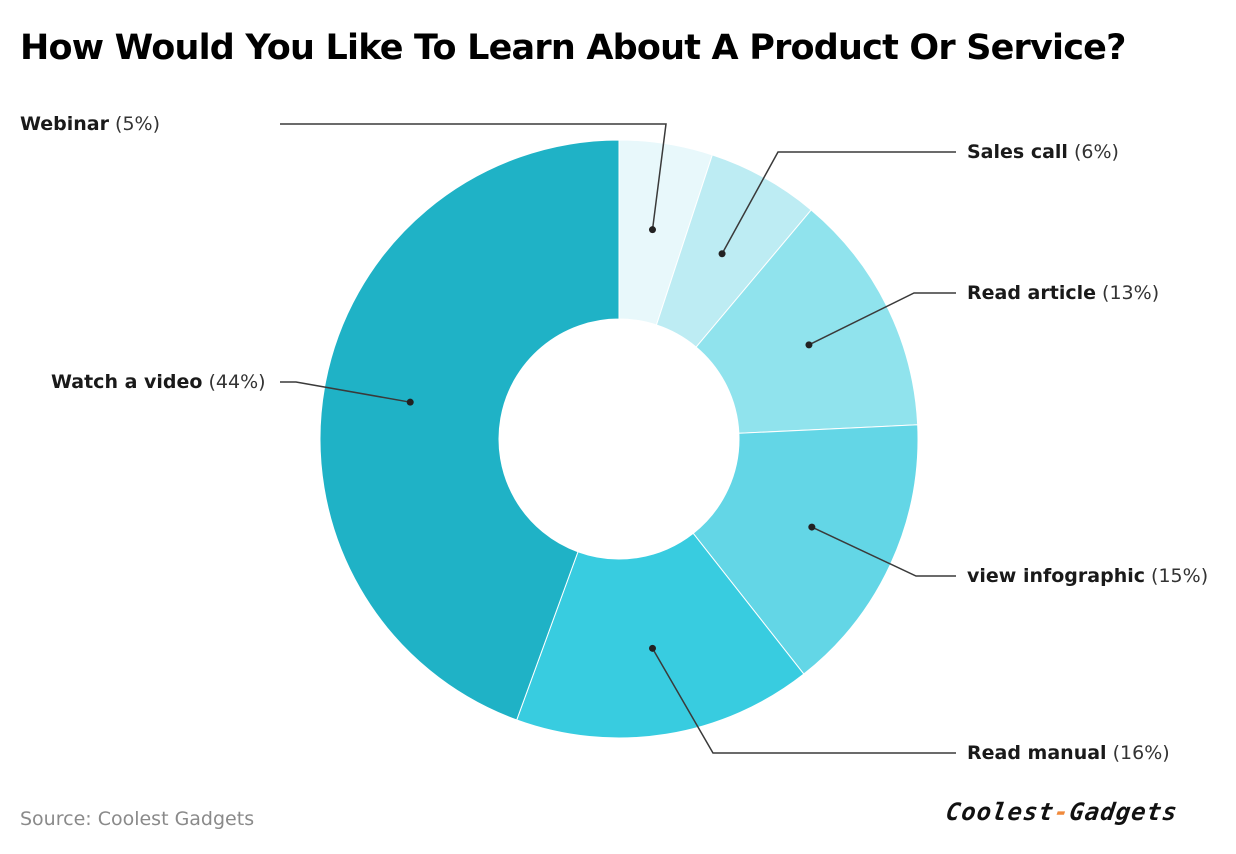 This screenshot has width=1236, height=854. I want to click on slice-label-percent: (13%), so click(1127, 293).